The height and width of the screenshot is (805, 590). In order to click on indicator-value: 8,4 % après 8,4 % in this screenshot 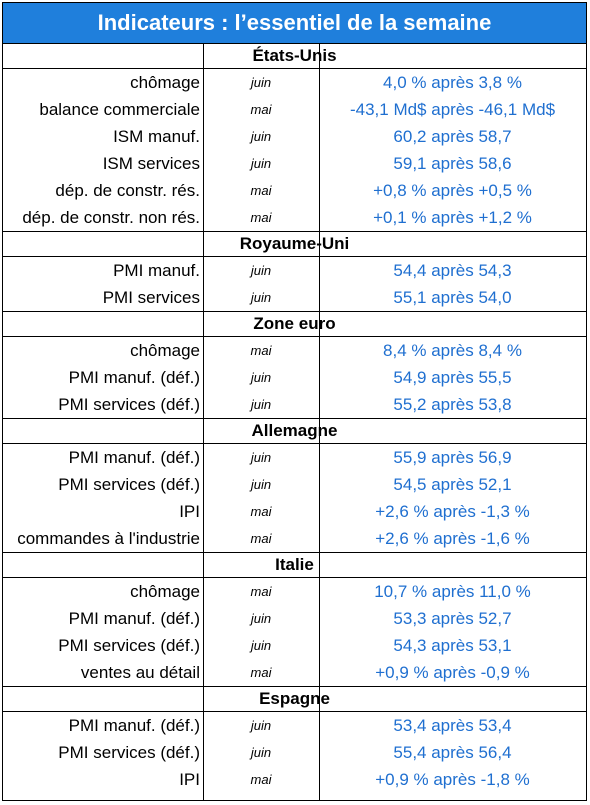, I will do `click(452, 350)`.